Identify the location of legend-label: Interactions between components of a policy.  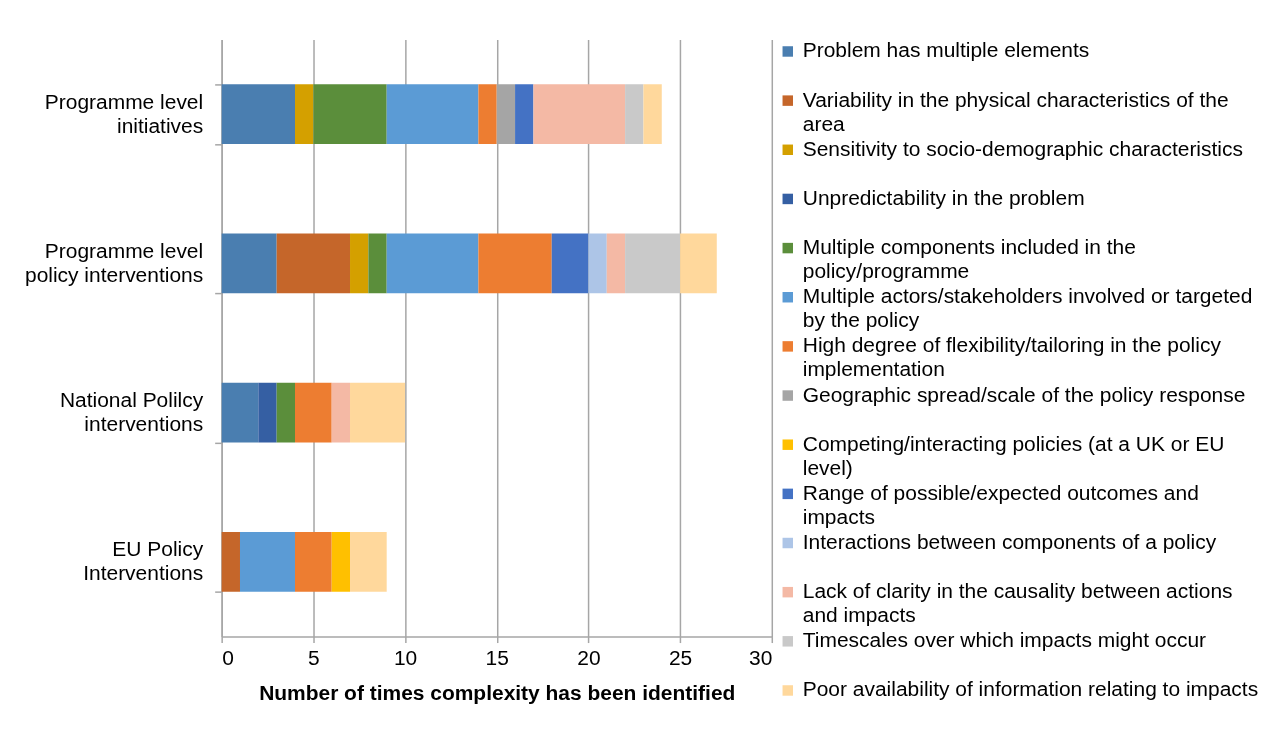
(1009, 541).